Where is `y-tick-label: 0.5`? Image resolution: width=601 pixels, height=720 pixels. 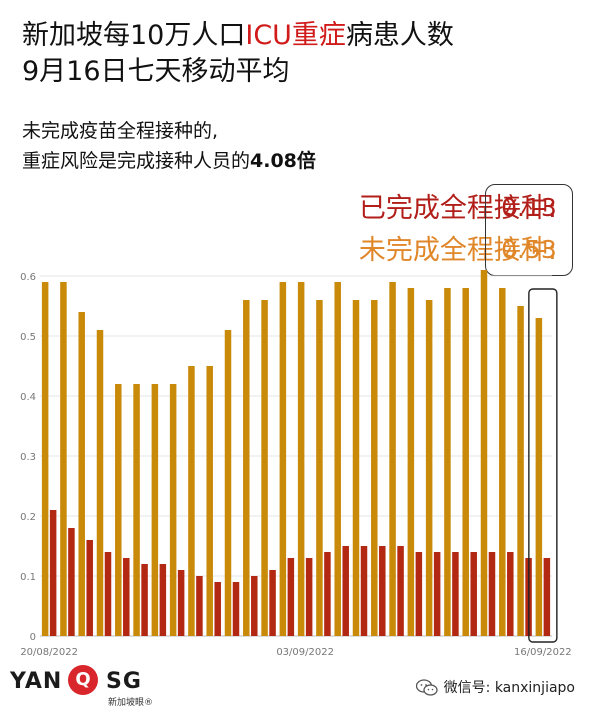 y-tick-label: 0.5 is located at coordinates (28, 337).